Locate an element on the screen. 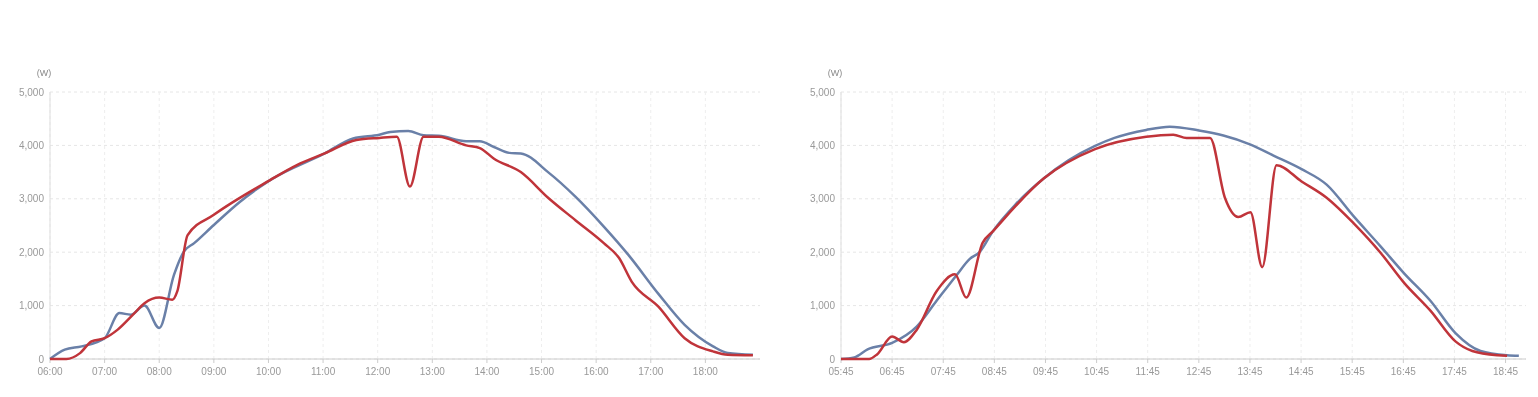 The width and height of the screenshot is (1538, 397). x-tick-label: 11:00 is located at coordinates (323, 371).